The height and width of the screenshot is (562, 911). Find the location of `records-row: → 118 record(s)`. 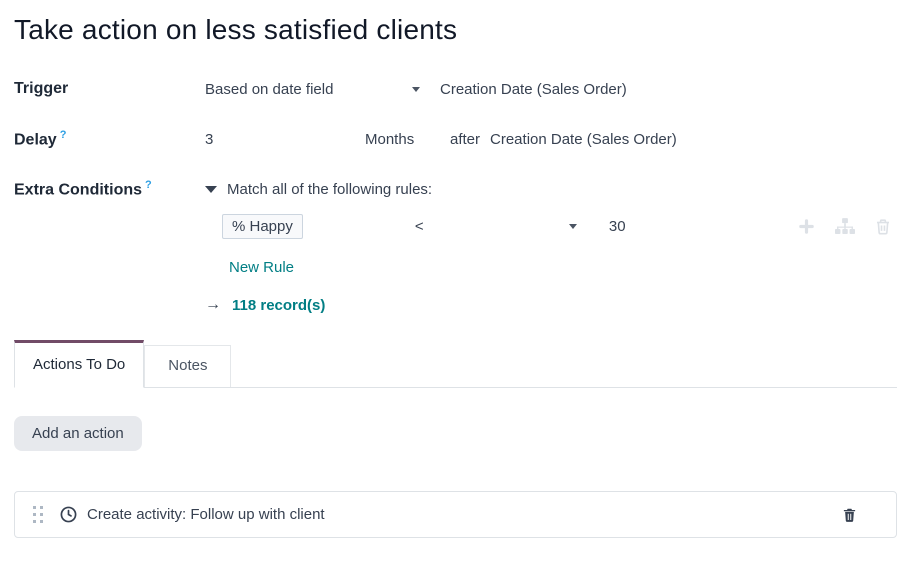

records-row: → 118 record(s) is located at coordinates (551, 305).